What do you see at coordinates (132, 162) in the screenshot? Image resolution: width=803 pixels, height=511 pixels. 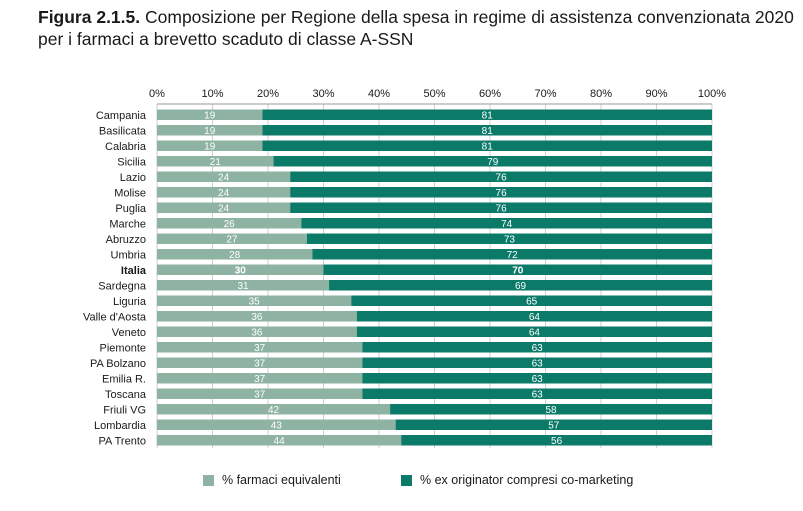 I see `category-label: Sicilia` at bounding box center [132, 162].